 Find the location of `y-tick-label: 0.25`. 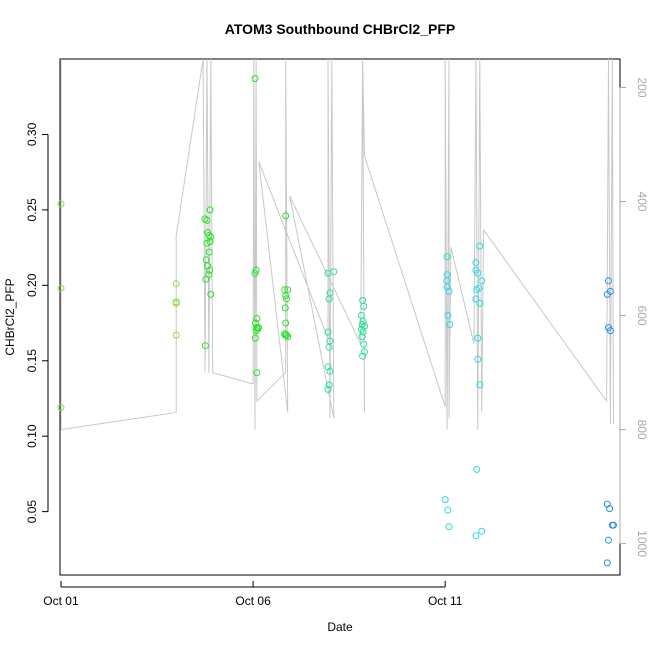

y-tick-label: 0.25 is located at coordinates (32, 210).